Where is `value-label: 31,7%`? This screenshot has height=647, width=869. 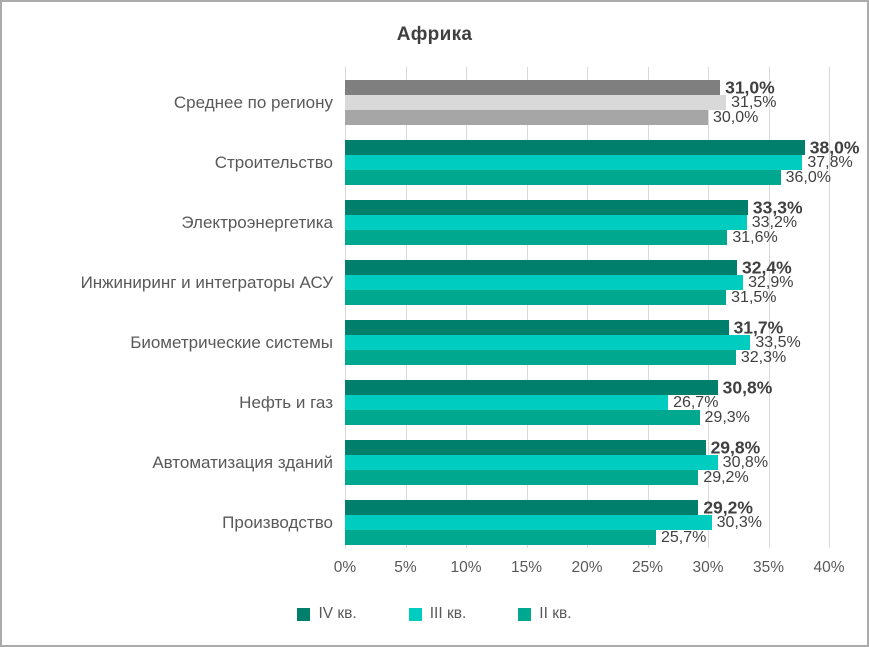
value-label: 31,7% is located at coordinates (758, 326).